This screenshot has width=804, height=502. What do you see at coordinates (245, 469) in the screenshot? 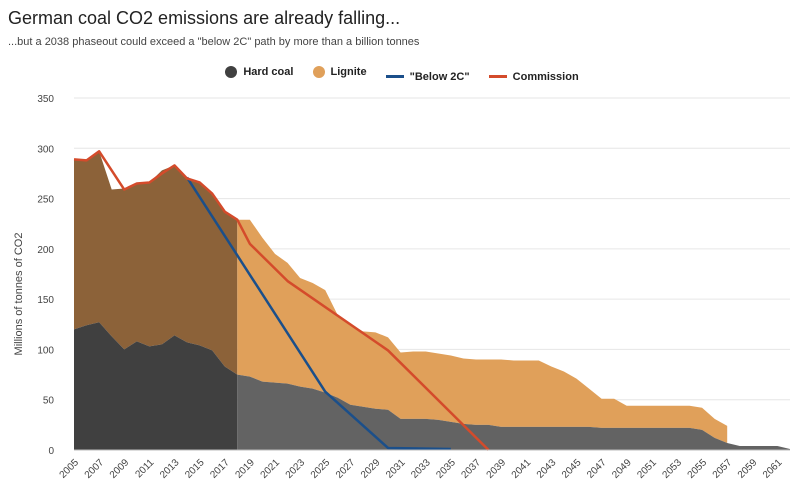
I see `x-tick-label: 2019` at bounding box center [245, 469].